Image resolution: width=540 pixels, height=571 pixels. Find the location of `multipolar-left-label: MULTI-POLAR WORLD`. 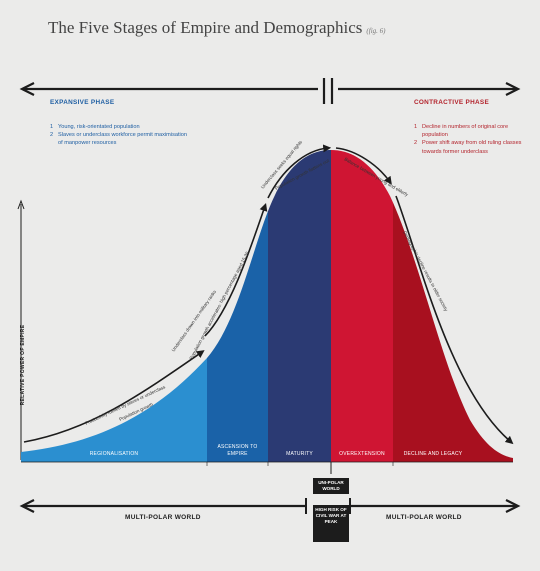

multipolar-left-label: MULTI-POLAR WORLD is located at coordinates (163, 517).